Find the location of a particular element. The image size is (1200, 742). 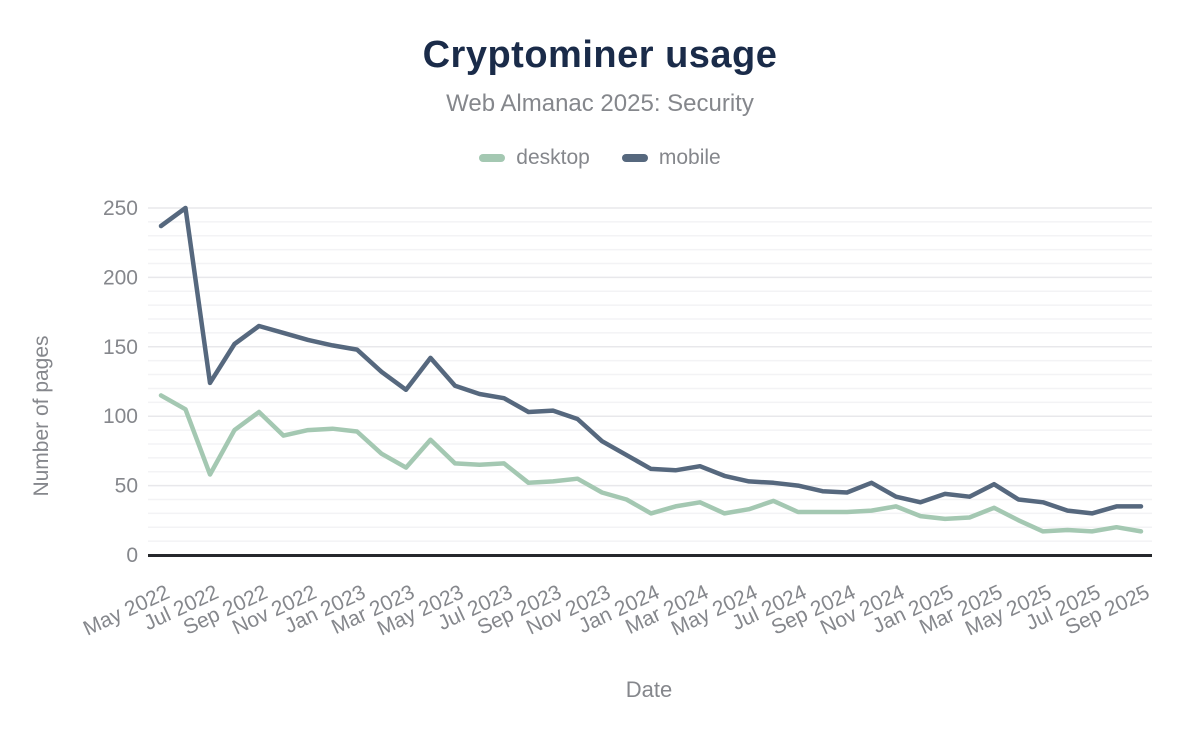

legend: desktop mobile is located at coordinates (600, 158).